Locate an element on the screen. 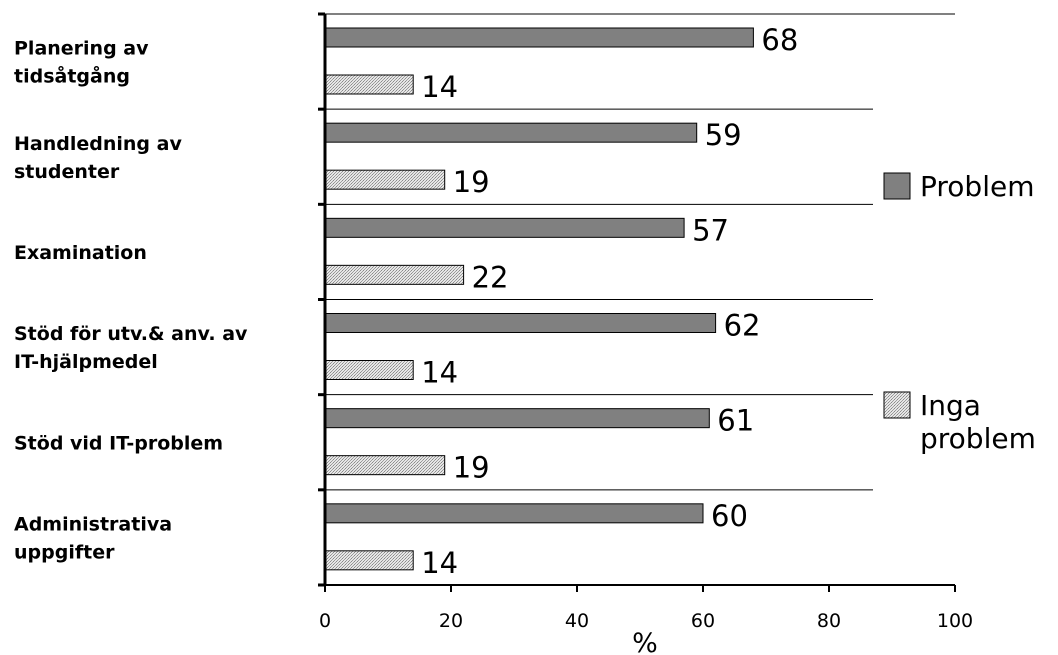  x-tick-label: 100 is located at coordinates (955, 621).